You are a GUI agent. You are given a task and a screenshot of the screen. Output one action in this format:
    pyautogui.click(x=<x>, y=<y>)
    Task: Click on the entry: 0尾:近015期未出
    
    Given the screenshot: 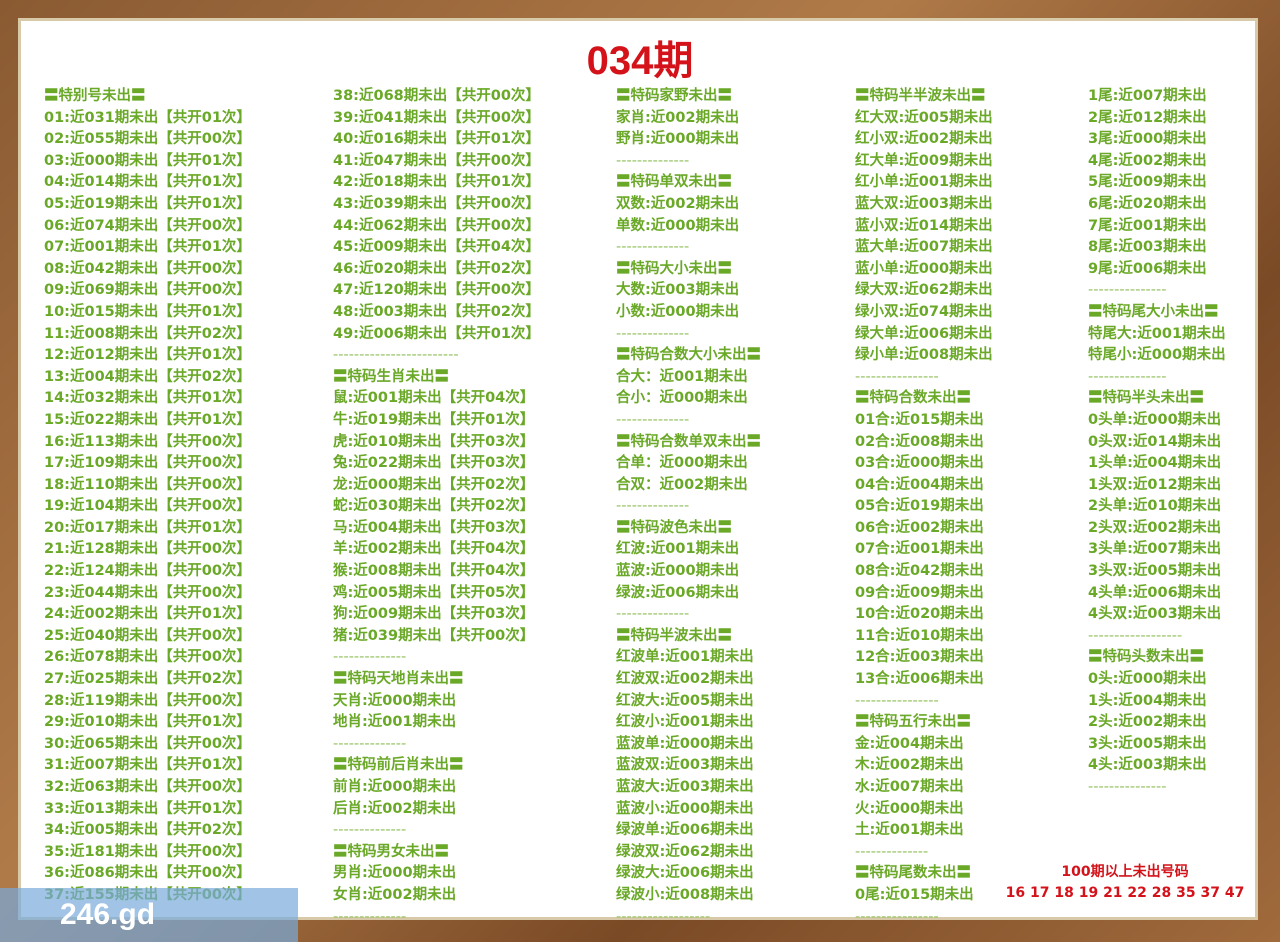 What is the action you would take?
    pyautogui.click(x=914, y=894)
    